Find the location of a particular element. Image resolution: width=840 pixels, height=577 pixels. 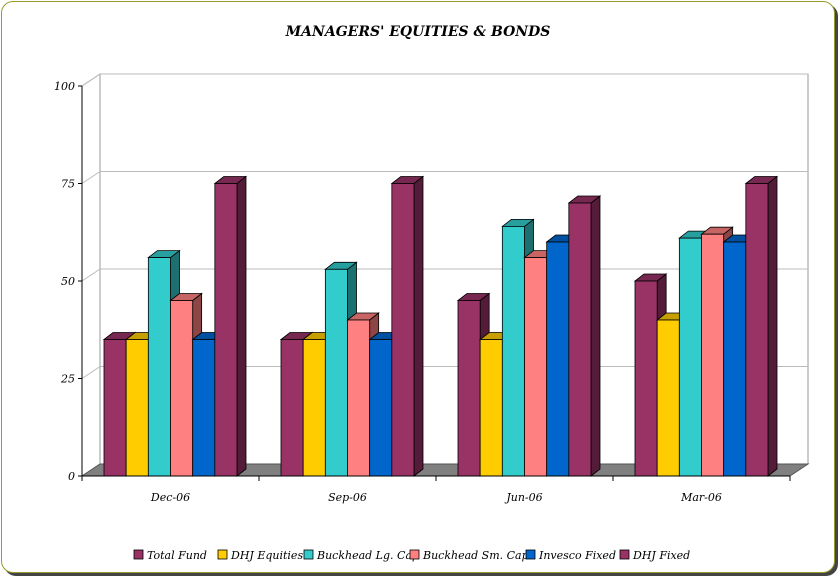

chart-title: MANAGERS' EQUITIES & BONDS is located at coordinates (418, 32).